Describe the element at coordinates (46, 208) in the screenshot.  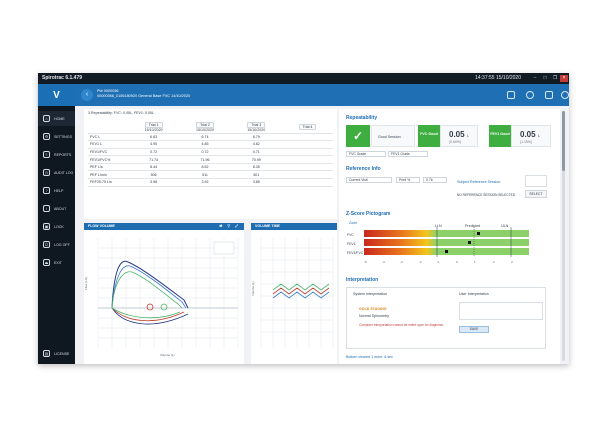
I see `info-icon: i` at that location.